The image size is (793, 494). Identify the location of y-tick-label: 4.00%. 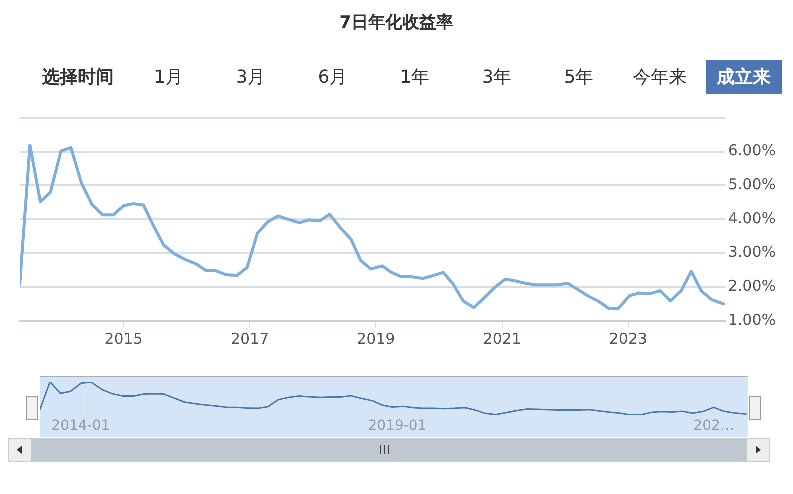
(752, 218).